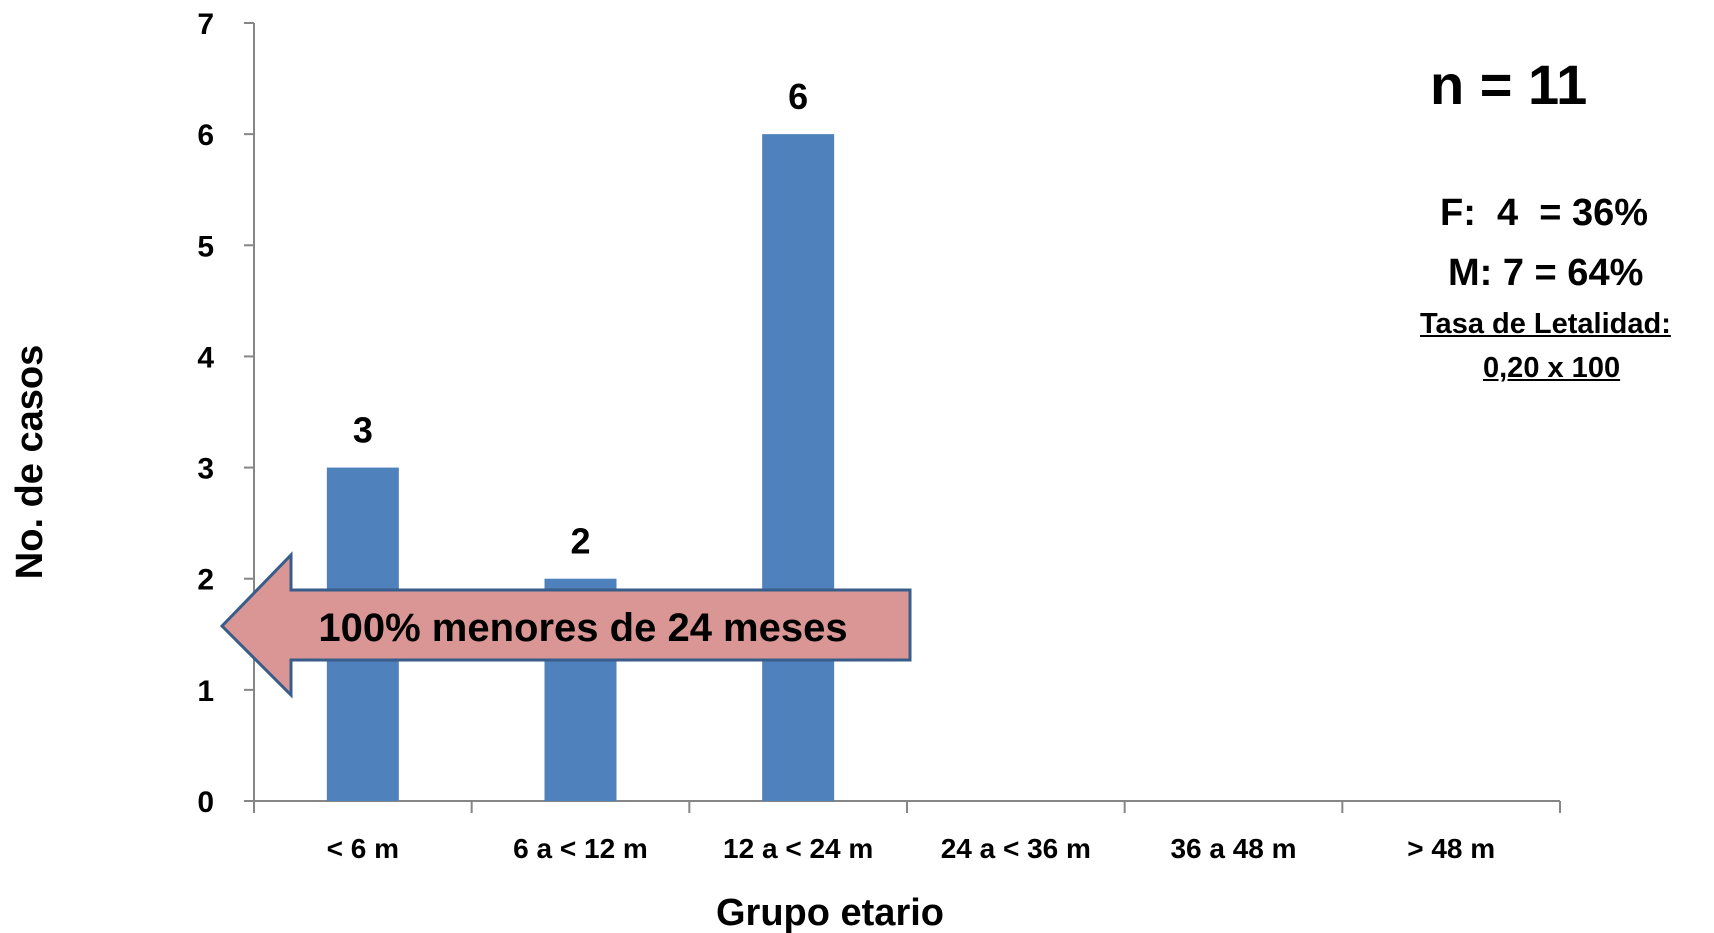 The width and height of the screenshot is (1714, 933). What do you see at coordinates (363, 430) in the screenshot?
I see `data-label: 3` at bounding box center [363, 430].